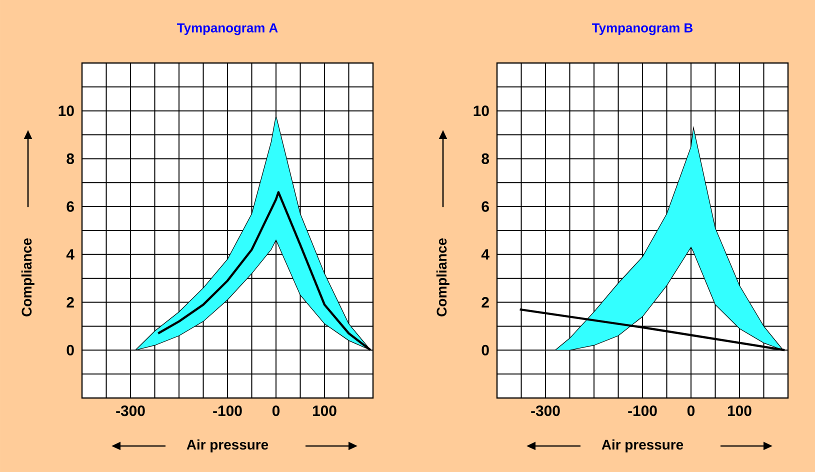 This screenshot has width=815, height=472. What do you see at coordinates (642, 29) in the screenshot?
I see `chart-title: Tympanogram B` at bounding box center [642, 29].